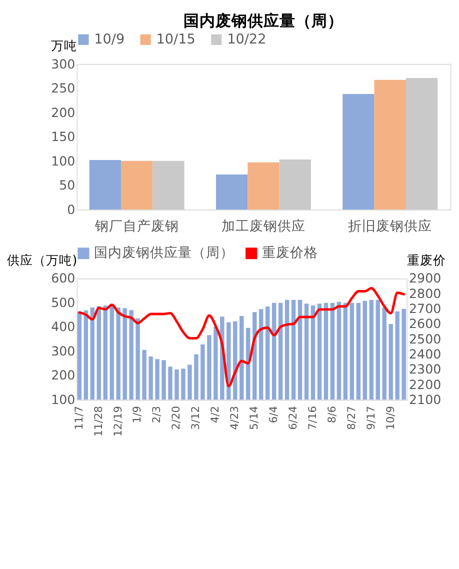 The image size is (459, 569). What do you see at coordinates (425, 278) in the screenshot?
I see `y2-tick-label: 2900` at bounding box center [425, 278].